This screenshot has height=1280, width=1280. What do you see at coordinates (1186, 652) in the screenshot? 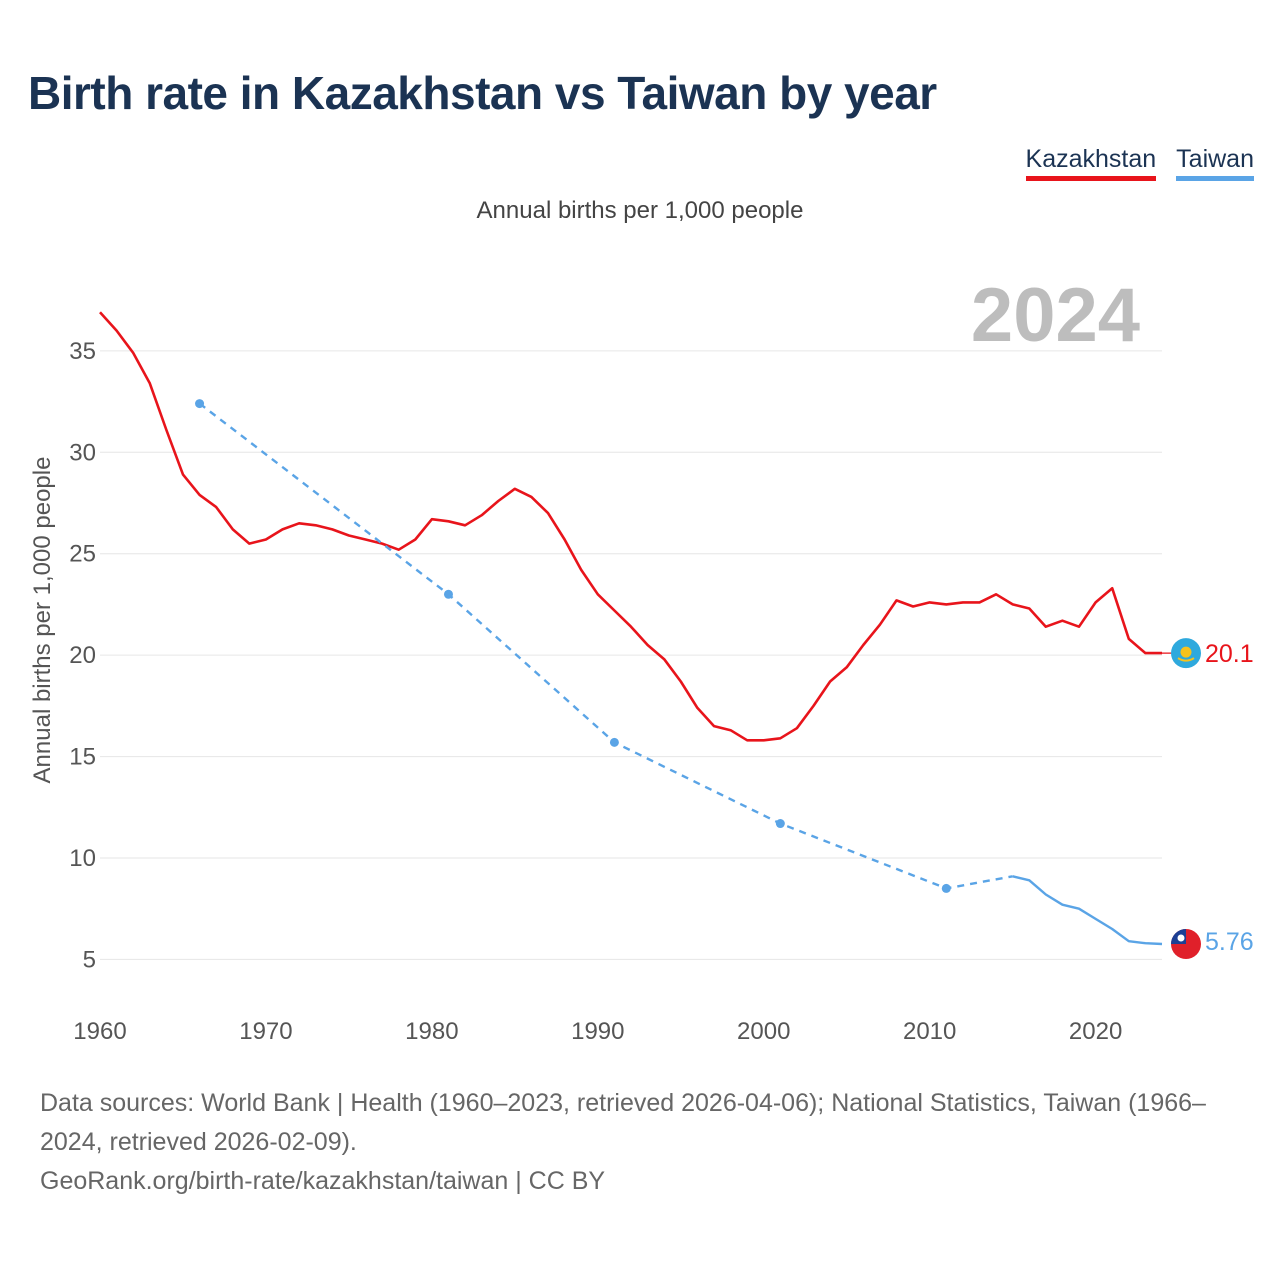
I see `kazakhstan-flag-sun` at bounding box center [1186, 652].